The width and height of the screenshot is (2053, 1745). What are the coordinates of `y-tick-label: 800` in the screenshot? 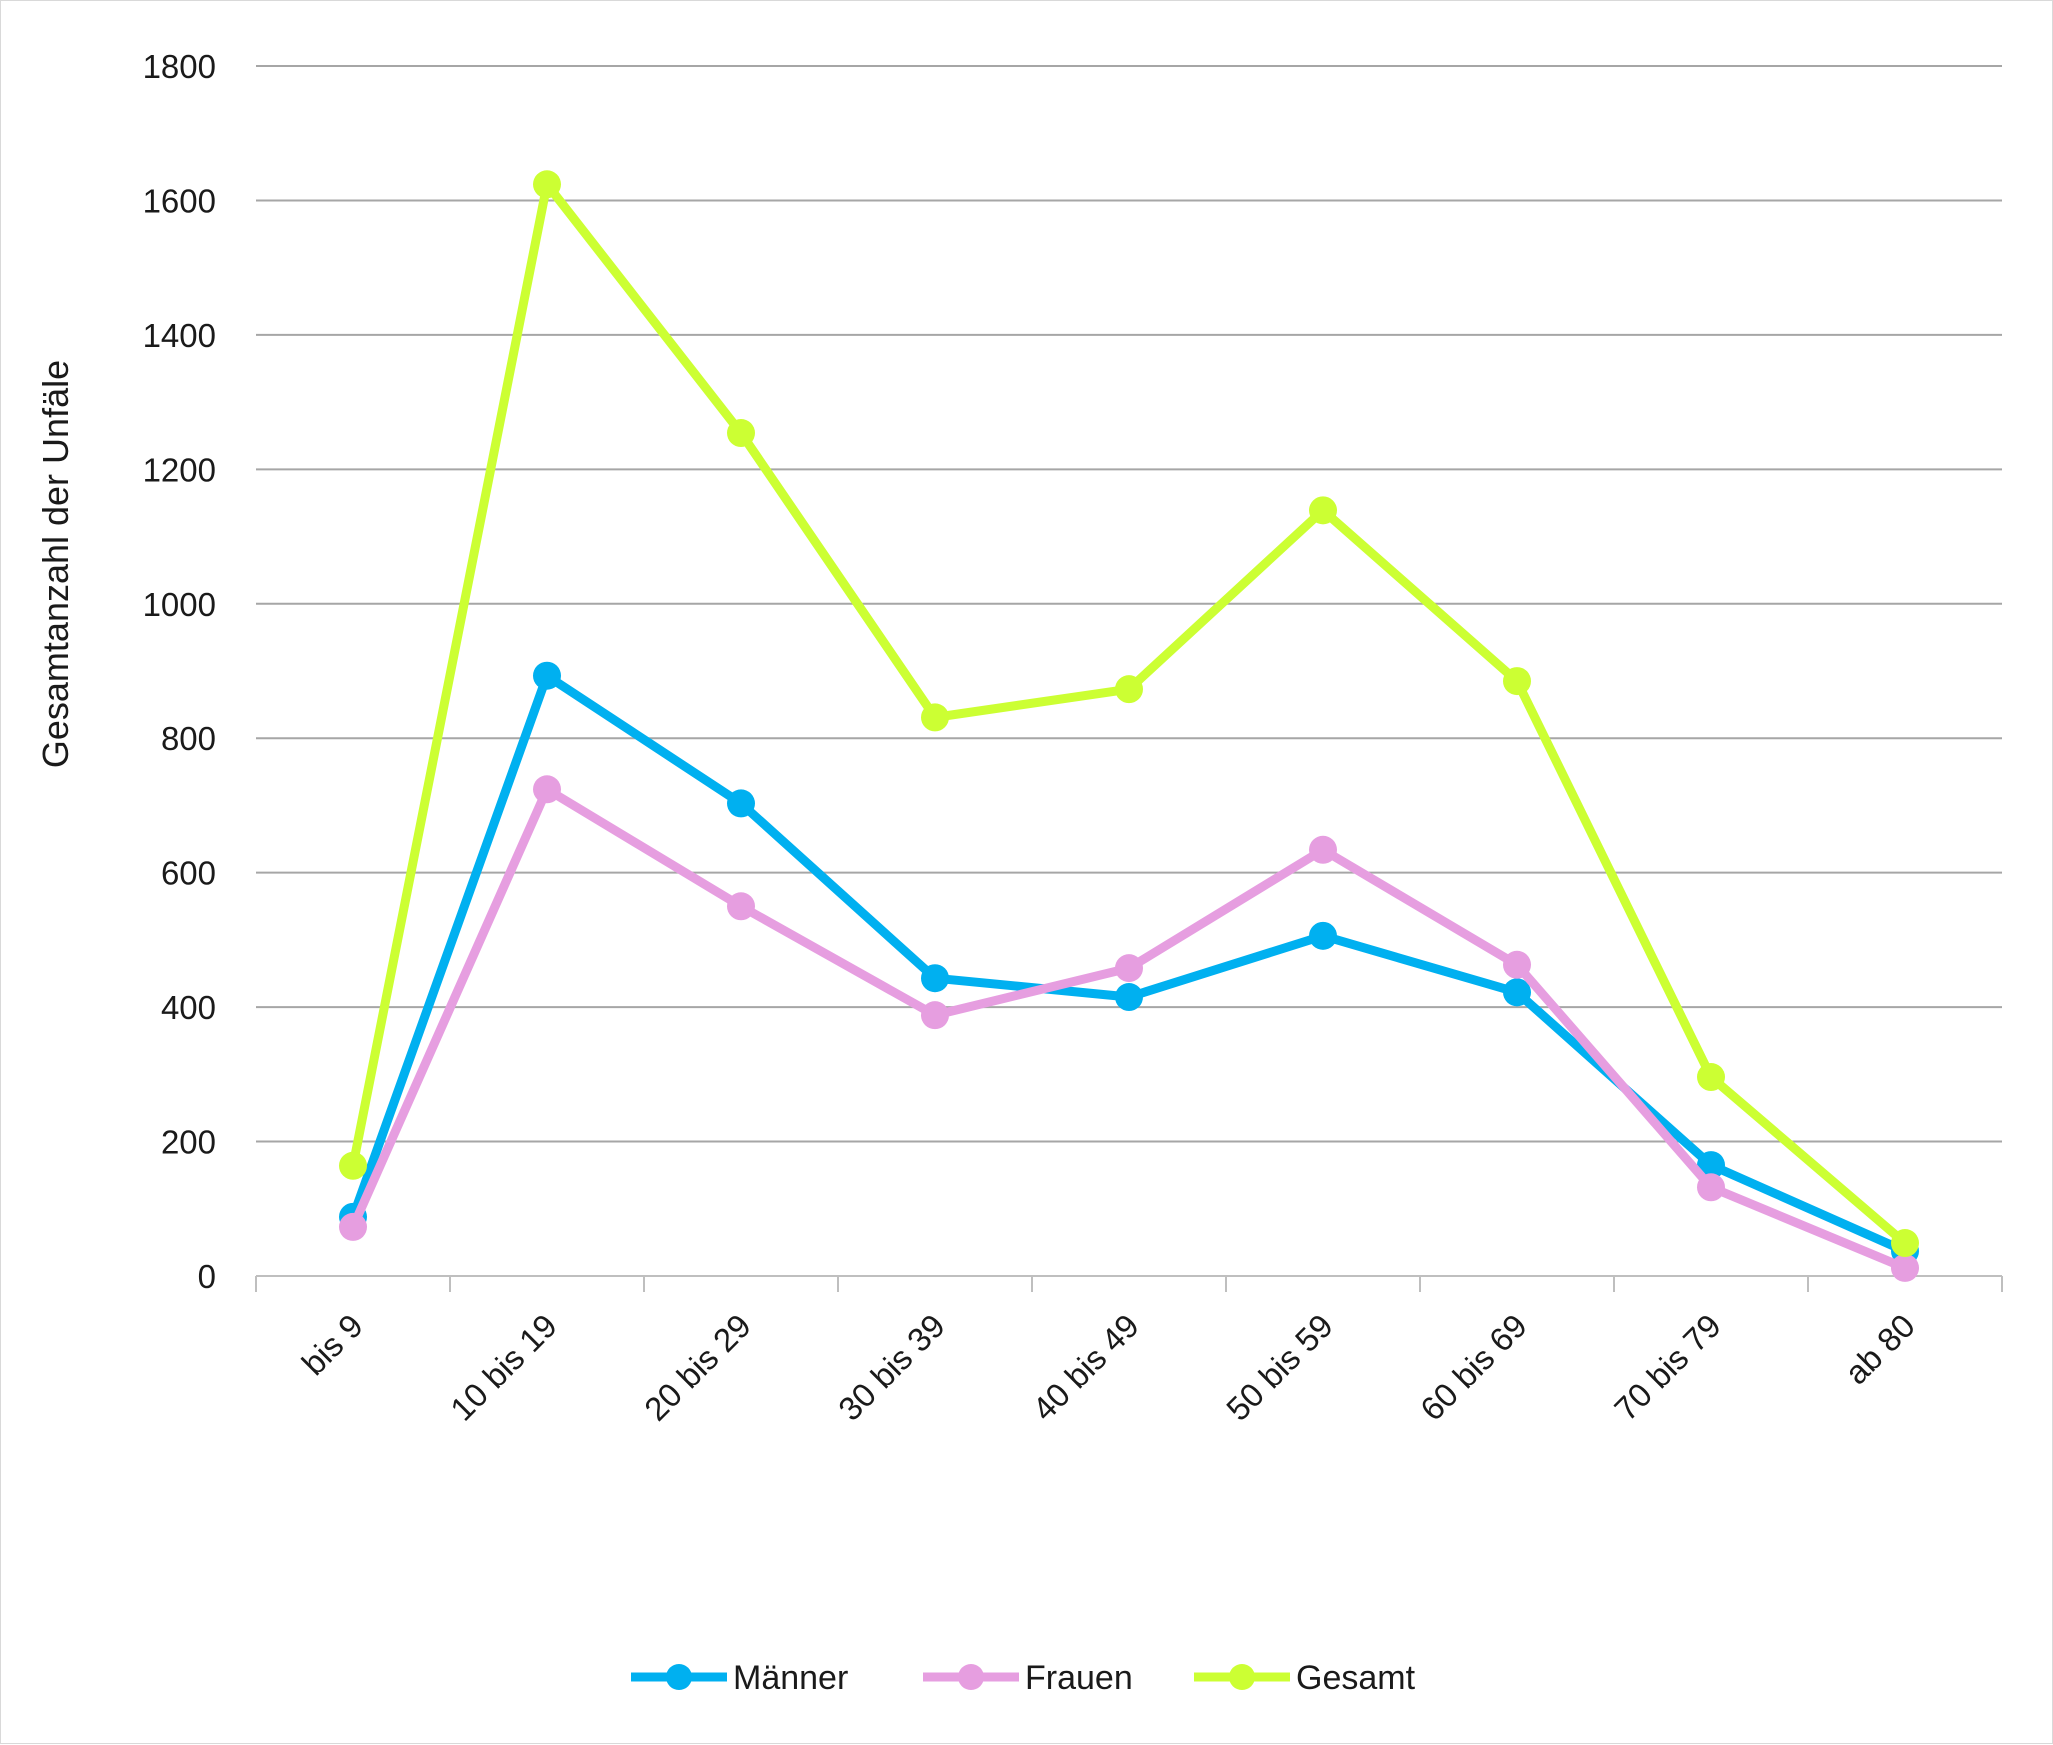 It's located at (188, 738).